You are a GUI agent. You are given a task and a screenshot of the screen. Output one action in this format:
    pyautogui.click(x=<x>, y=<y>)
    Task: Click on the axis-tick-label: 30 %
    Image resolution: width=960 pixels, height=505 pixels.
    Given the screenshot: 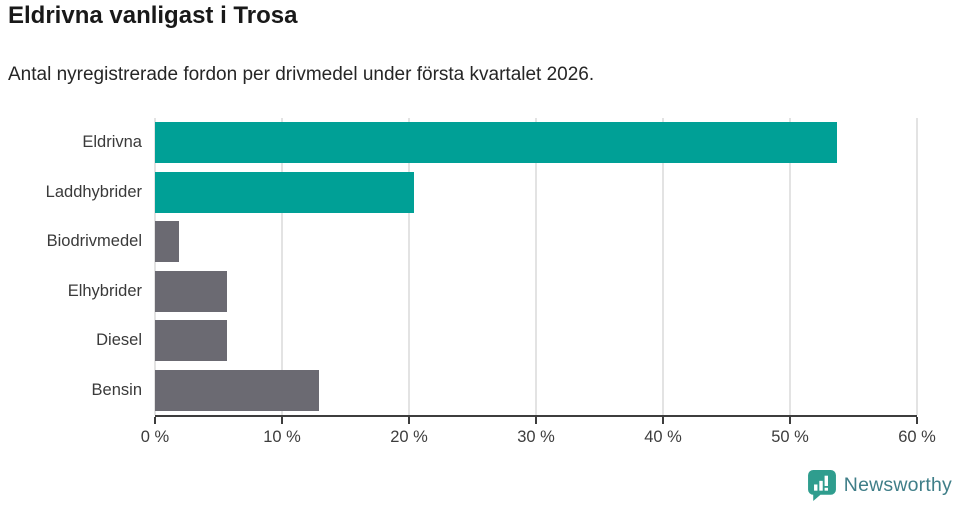 What is the action you would take?
    pyautogui.click(x=536, y=437)
    